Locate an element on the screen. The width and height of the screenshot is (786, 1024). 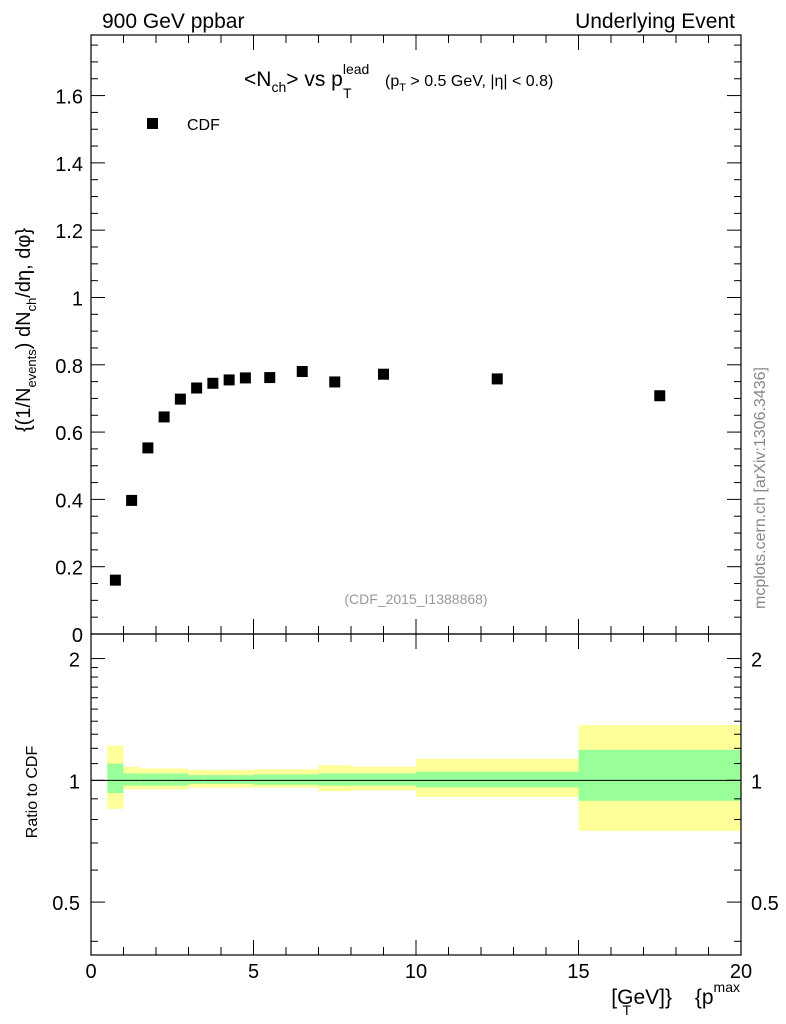
x-tick-label-4: 20 is located at coordinates (741, 972).